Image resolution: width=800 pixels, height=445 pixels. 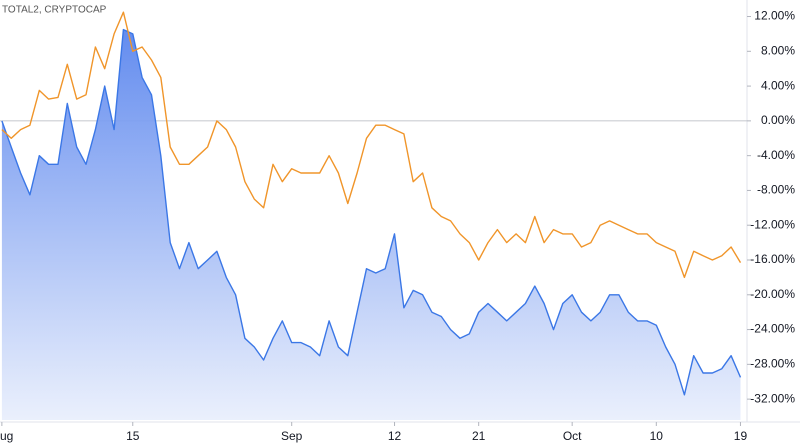 What do you see at coordinates (778, 50) in the screenshot?
I see `y-tick-label: 8.00%` at bounding box center [778, 50].